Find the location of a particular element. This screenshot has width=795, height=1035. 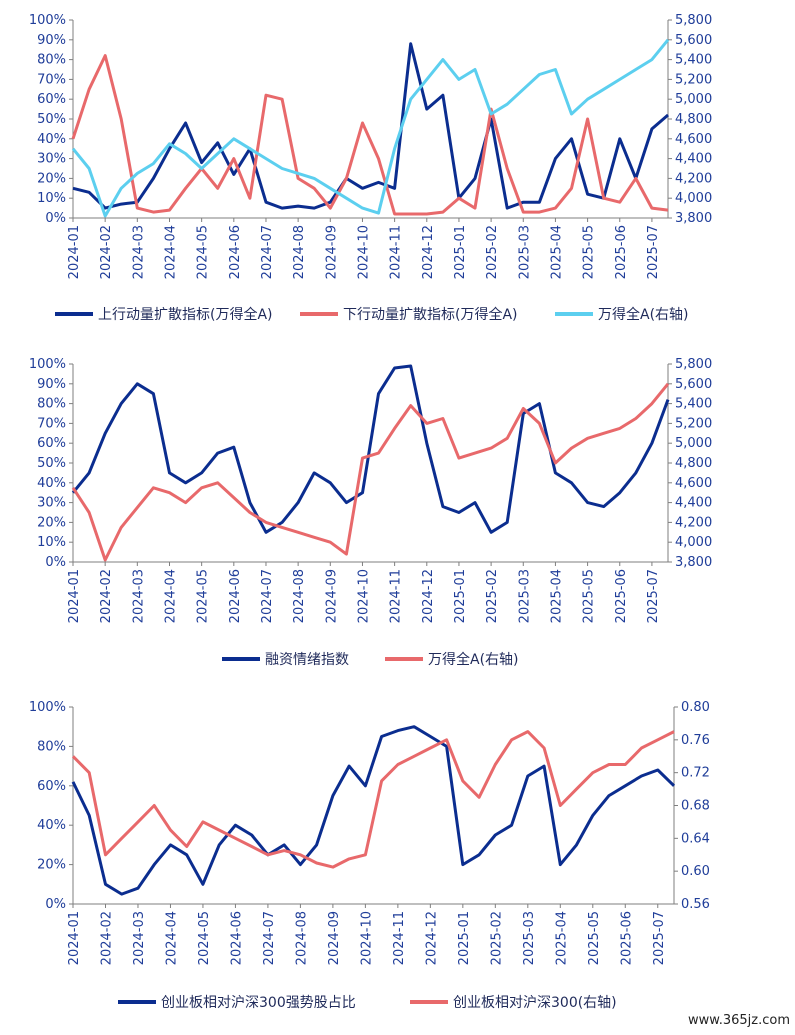

legend-label: 融资情绪指数 is located at coordinates (307, 660).